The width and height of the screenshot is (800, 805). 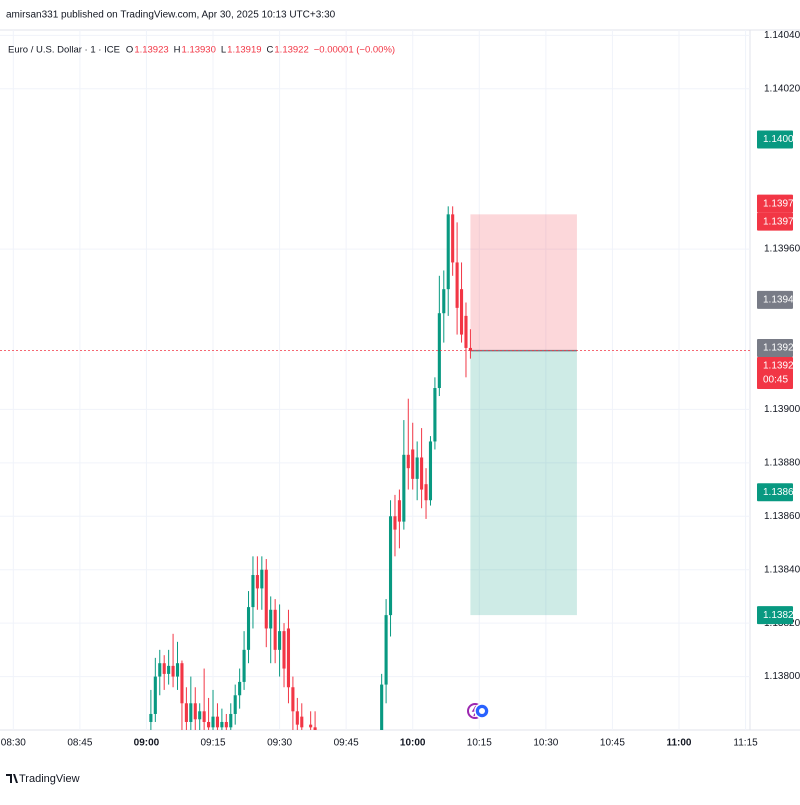 What do you see at coordinates (781, 615) in the screenshot?
I see `price-label: 1.13823` at bounding box center [781, 615].